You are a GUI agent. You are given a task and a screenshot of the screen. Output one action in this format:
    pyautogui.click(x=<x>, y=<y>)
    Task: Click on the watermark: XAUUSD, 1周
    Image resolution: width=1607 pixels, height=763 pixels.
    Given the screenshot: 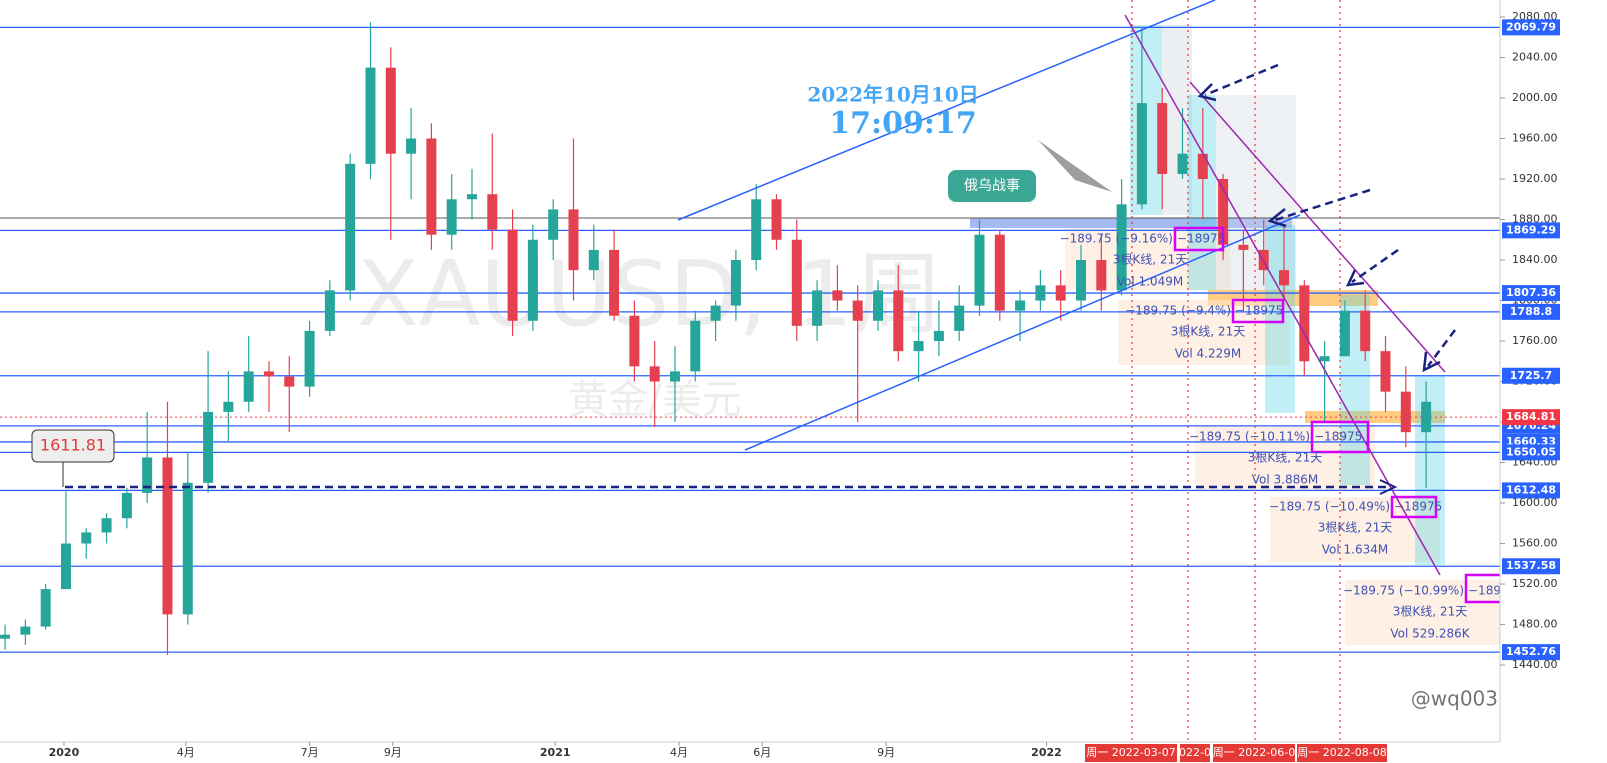 What is the action you would take?
    pyautogui.click(x=650, y=294)
    